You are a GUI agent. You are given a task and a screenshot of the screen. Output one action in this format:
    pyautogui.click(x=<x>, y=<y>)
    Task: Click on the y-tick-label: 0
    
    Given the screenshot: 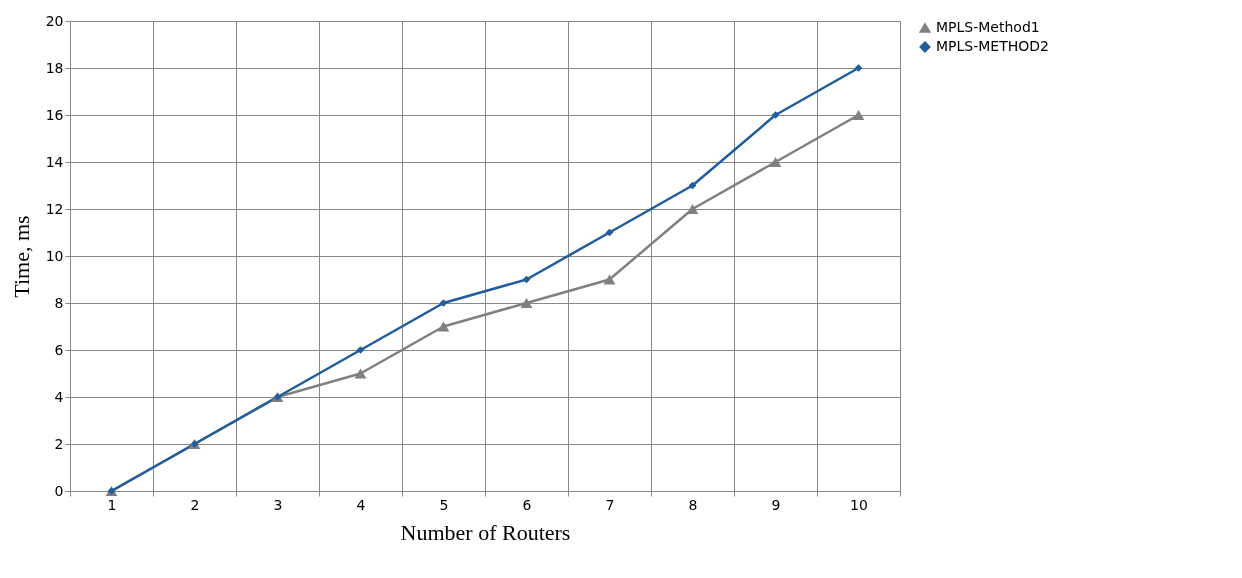 What is the action you would take?
    pyautogui.click(x=59, y=490)
    